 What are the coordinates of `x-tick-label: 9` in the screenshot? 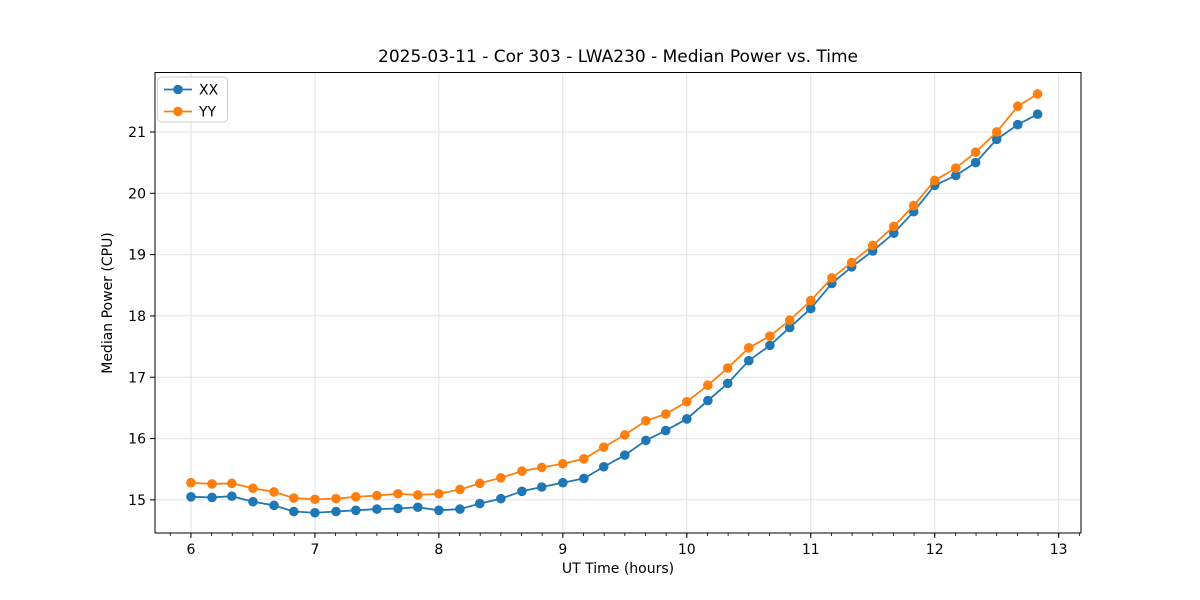 It's located at (562, 550).